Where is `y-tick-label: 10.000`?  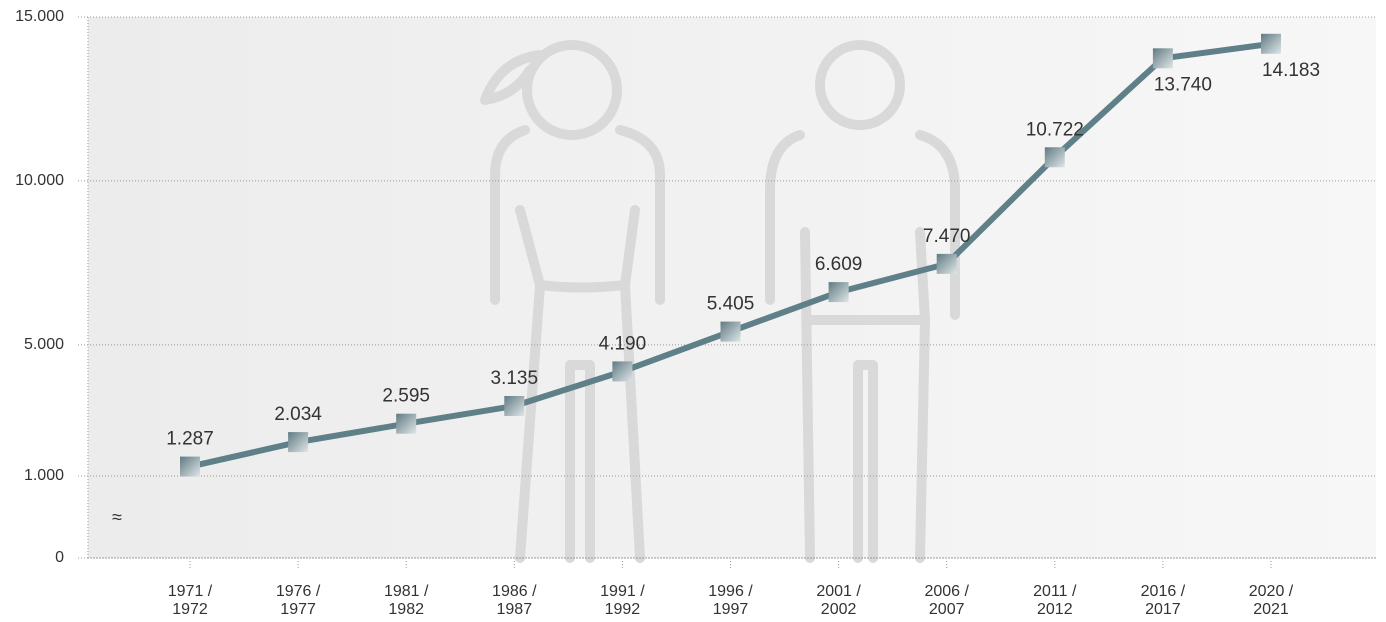 y-tick-label: 10.000 is located at coordinates (39, 180).